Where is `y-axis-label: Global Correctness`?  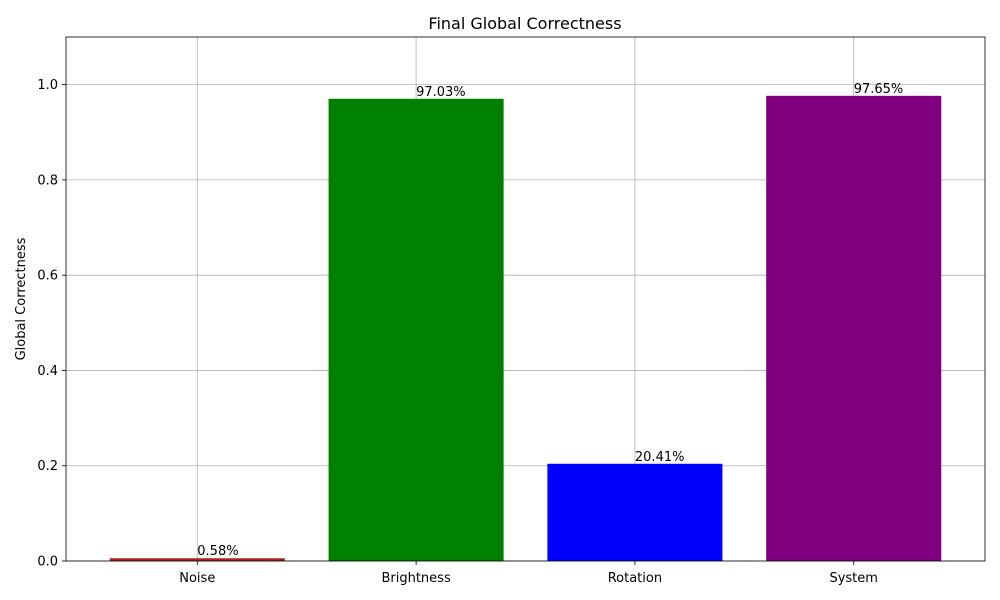 y-axis-label: Global Correctness is located at coordinates (21, 298).